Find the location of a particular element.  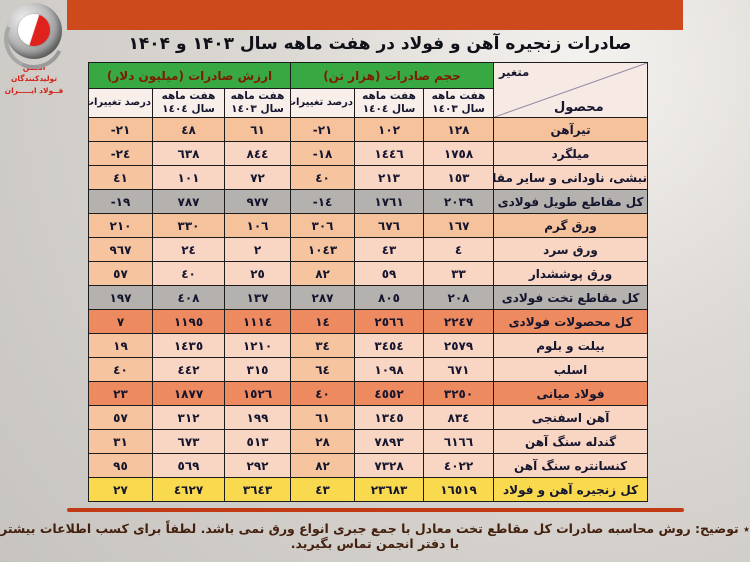

value-1403-cell: ٢٩٢ is located at coordinates (258, 466).